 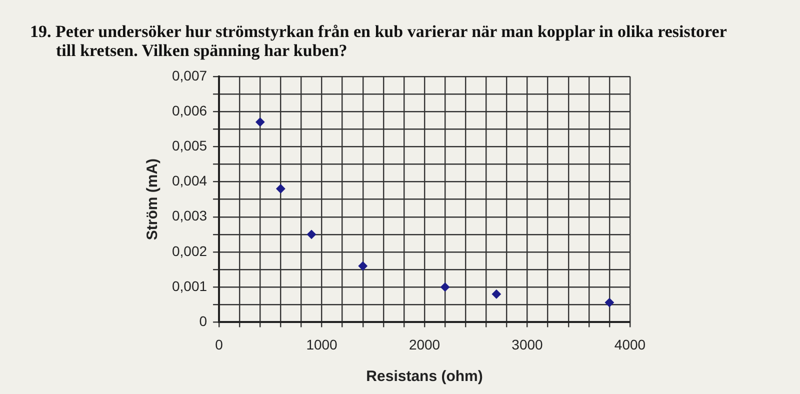 What do you see at coordinates (630, 344) in the screenshot?
I see `x-tick-label: 4000` at bounding box center [630, 344].